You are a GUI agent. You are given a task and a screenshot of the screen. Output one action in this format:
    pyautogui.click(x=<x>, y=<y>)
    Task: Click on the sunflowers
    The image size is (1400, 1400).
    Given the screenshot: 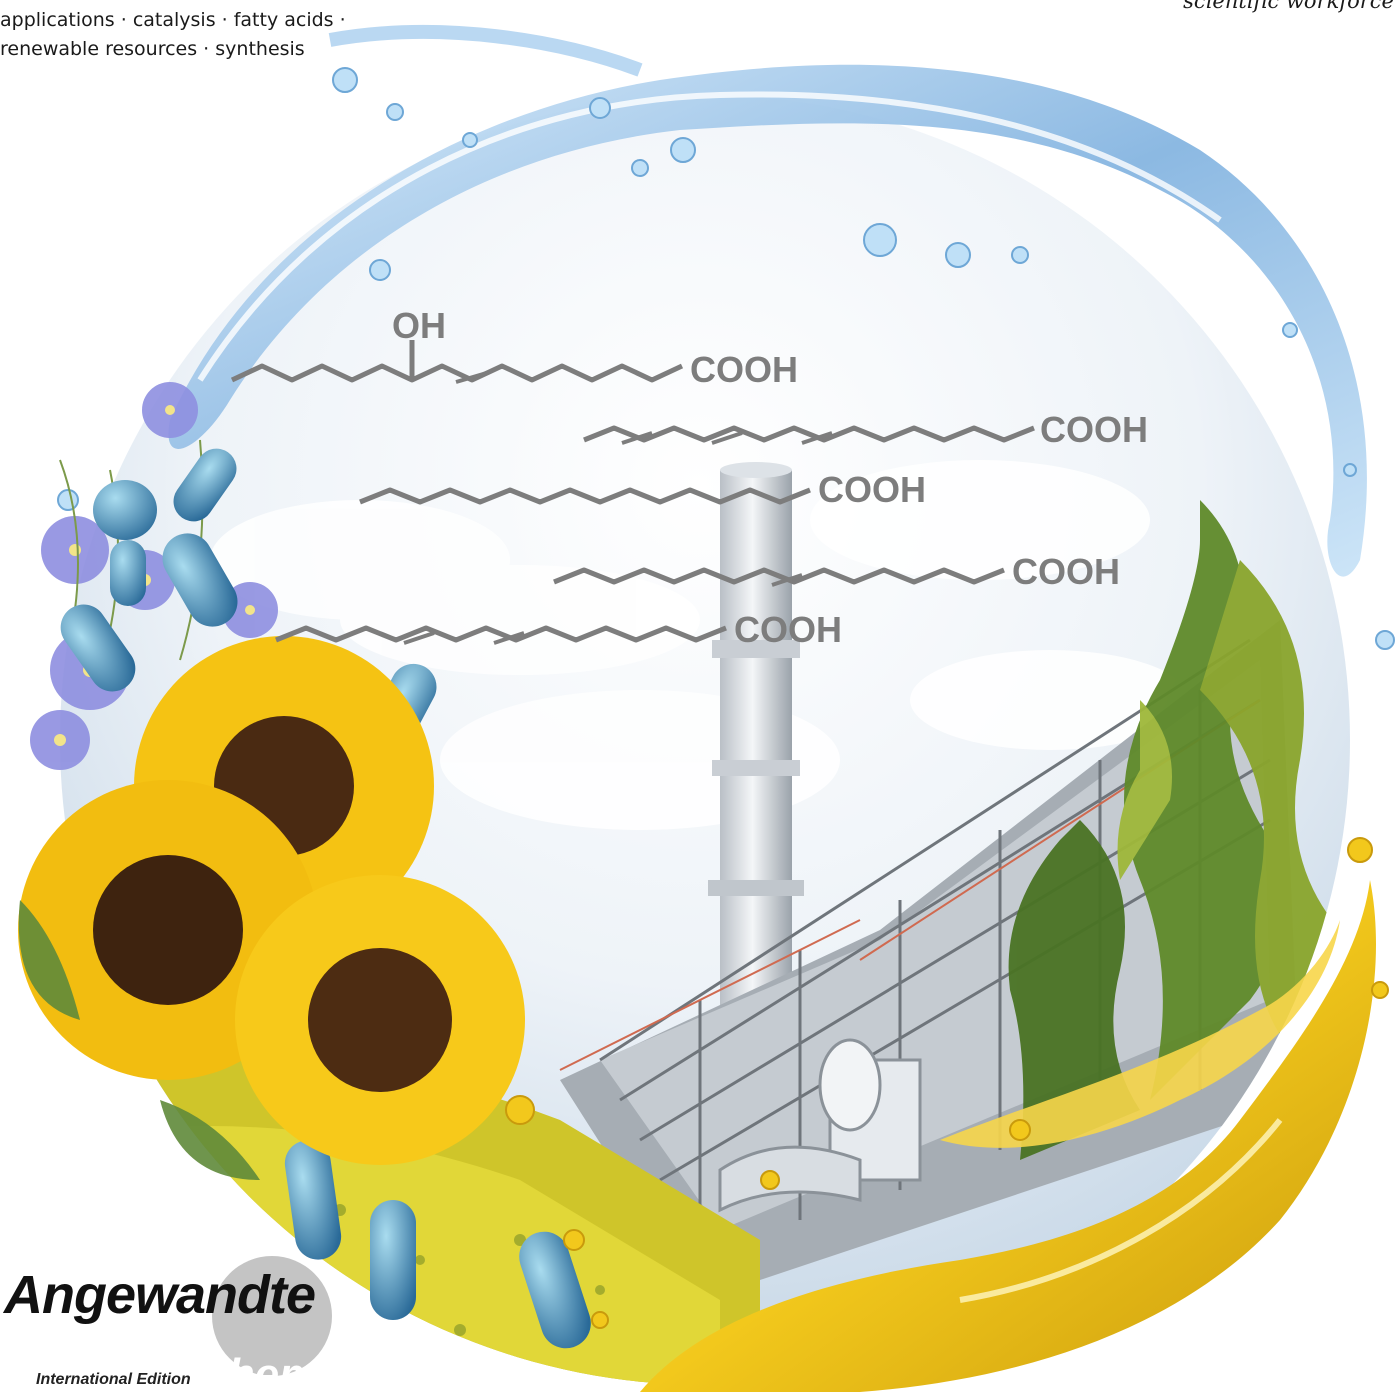 What is the action you would take?
    pyautogui.click(x=271, y=908)
    